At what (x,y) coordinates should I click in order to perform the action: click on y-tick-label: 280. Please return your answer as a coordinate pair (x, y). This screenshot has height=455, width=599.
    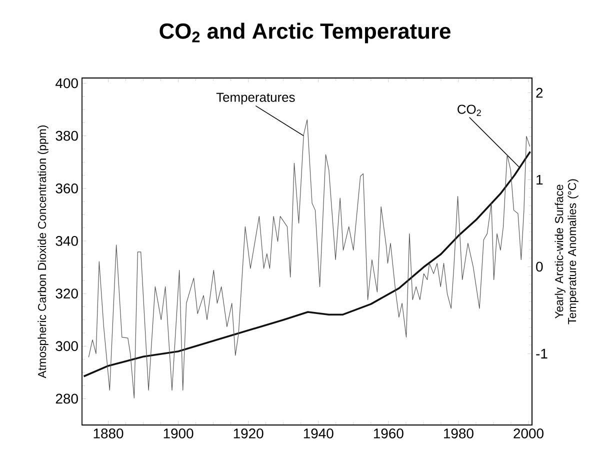
    Looking at the image, I should click on (67, 399).